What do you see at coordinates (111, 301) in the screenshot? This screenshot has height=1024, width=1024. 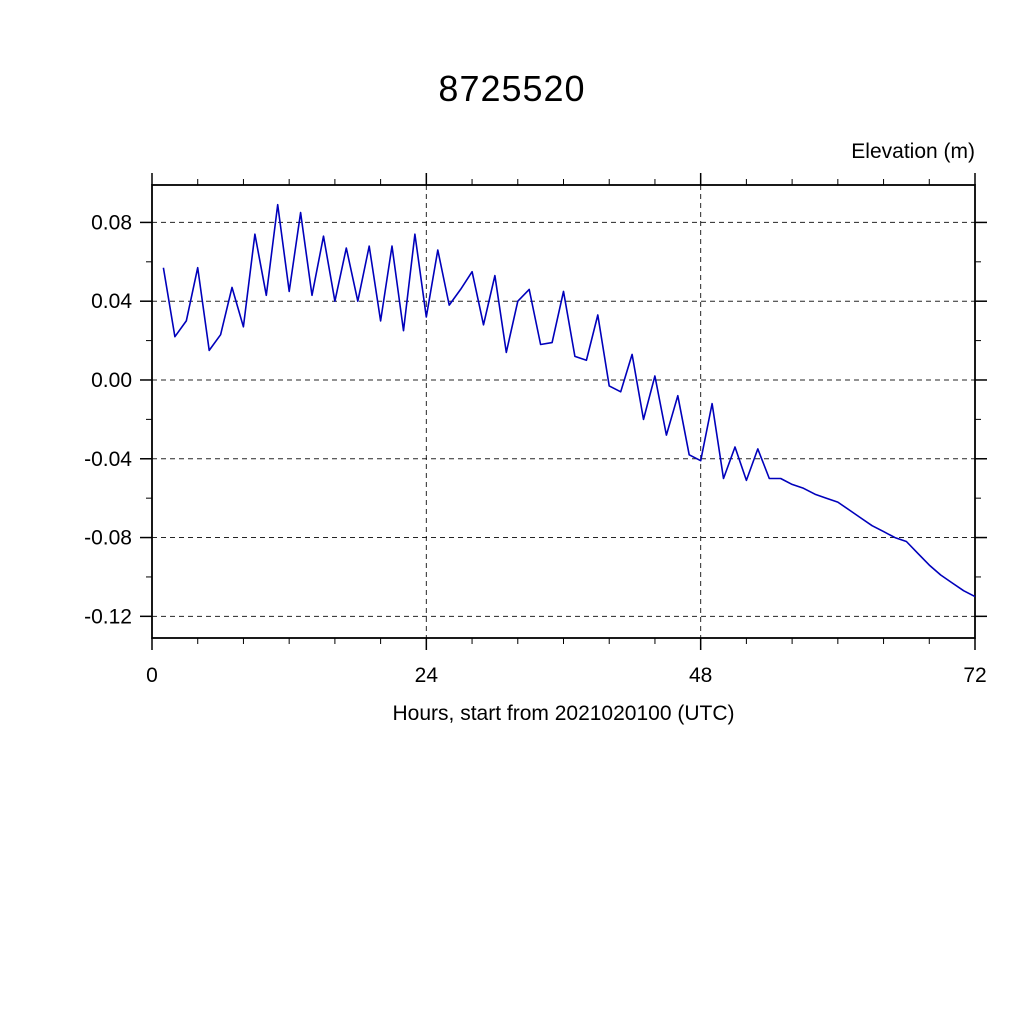 I see `y-tick-label: 0.04` at bounding box center [111, 301].